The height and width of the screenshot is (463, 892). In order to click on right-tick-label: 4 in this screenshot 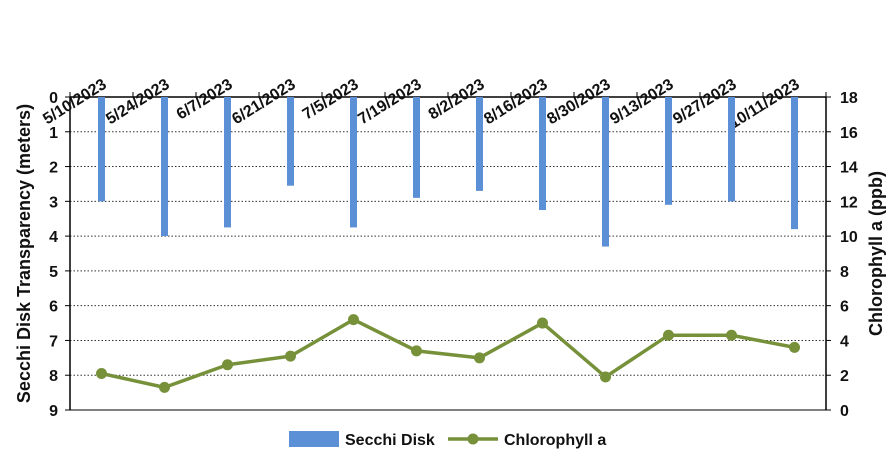, I will do `click(844, 341)`.